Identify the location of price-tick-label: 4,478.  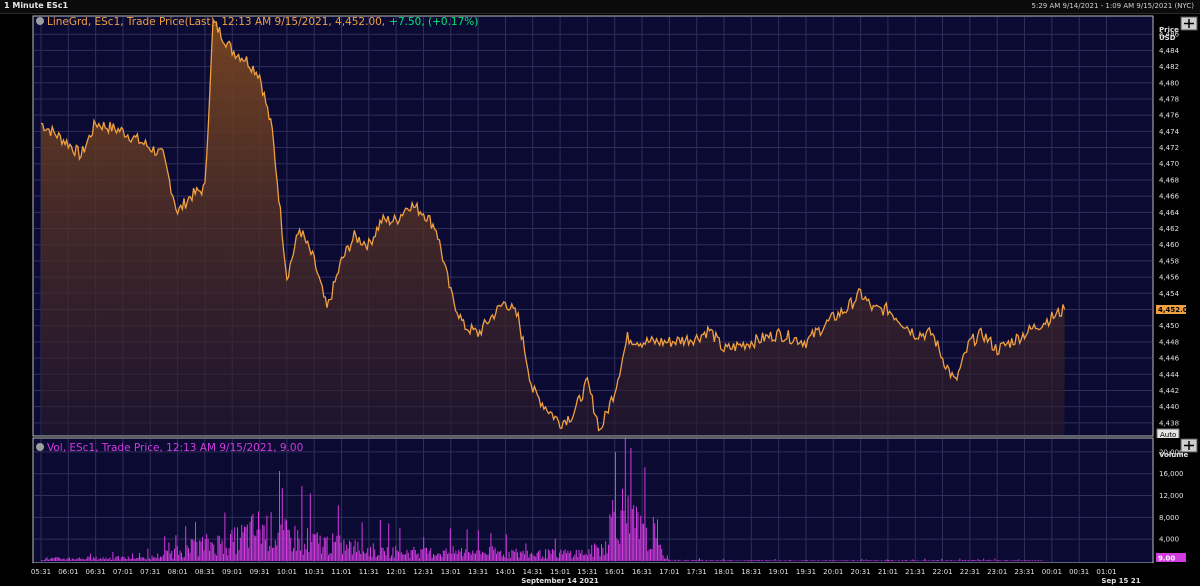
(1169, 99).